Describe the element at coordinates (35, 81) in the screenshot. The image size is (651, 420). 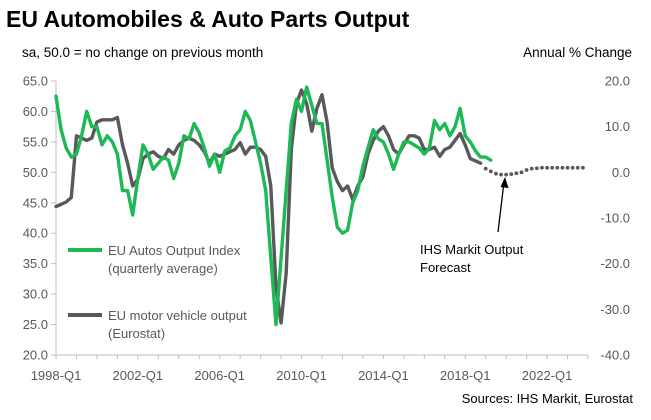
I see `left-tick-label: 65.0` at that location.